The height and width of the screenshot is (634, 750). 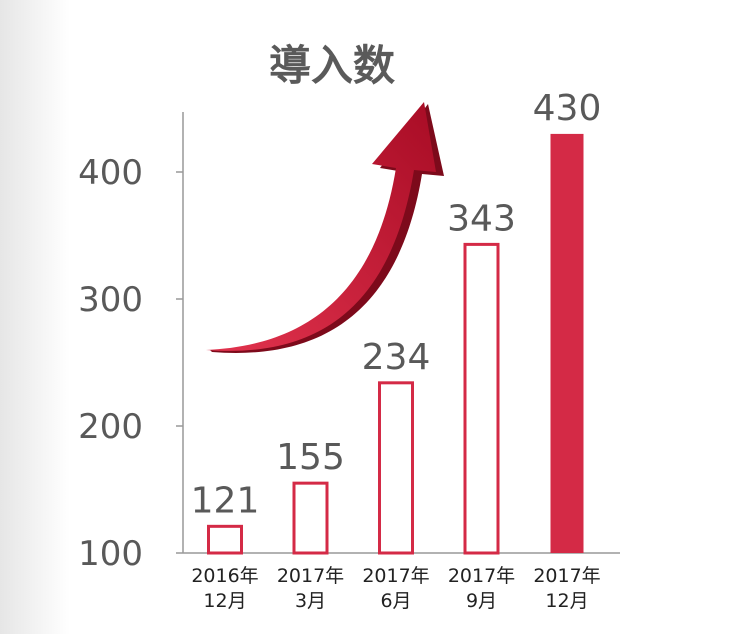 I want to click on bar-value-label: 121, so click(x=225, y=500).